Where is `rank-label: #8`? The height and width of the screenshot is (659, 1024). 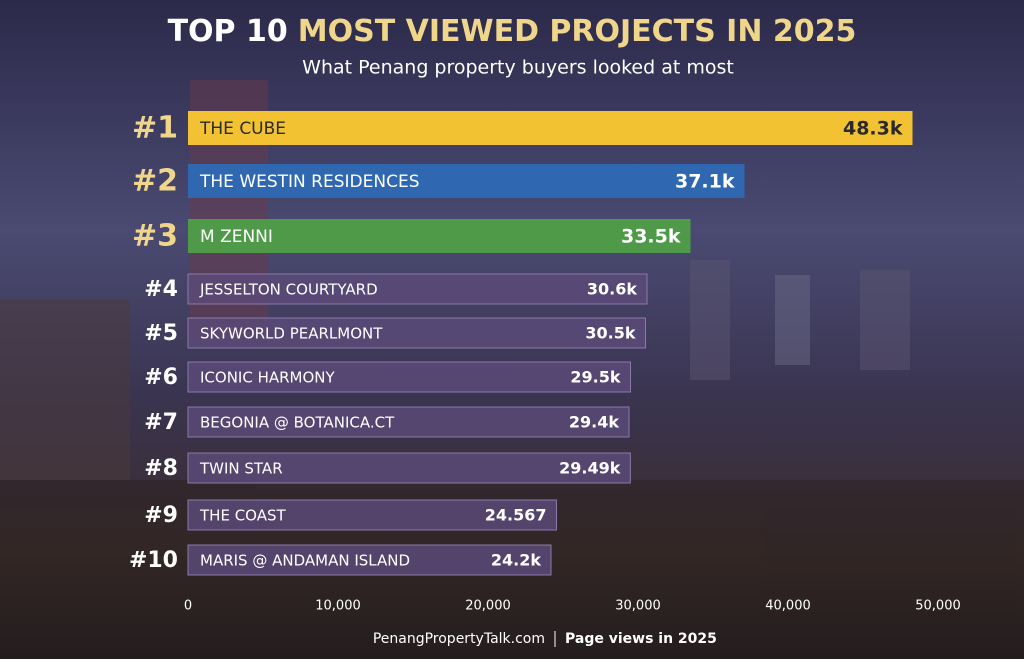 rank-label: #8 is located at coordinates (161, 468).